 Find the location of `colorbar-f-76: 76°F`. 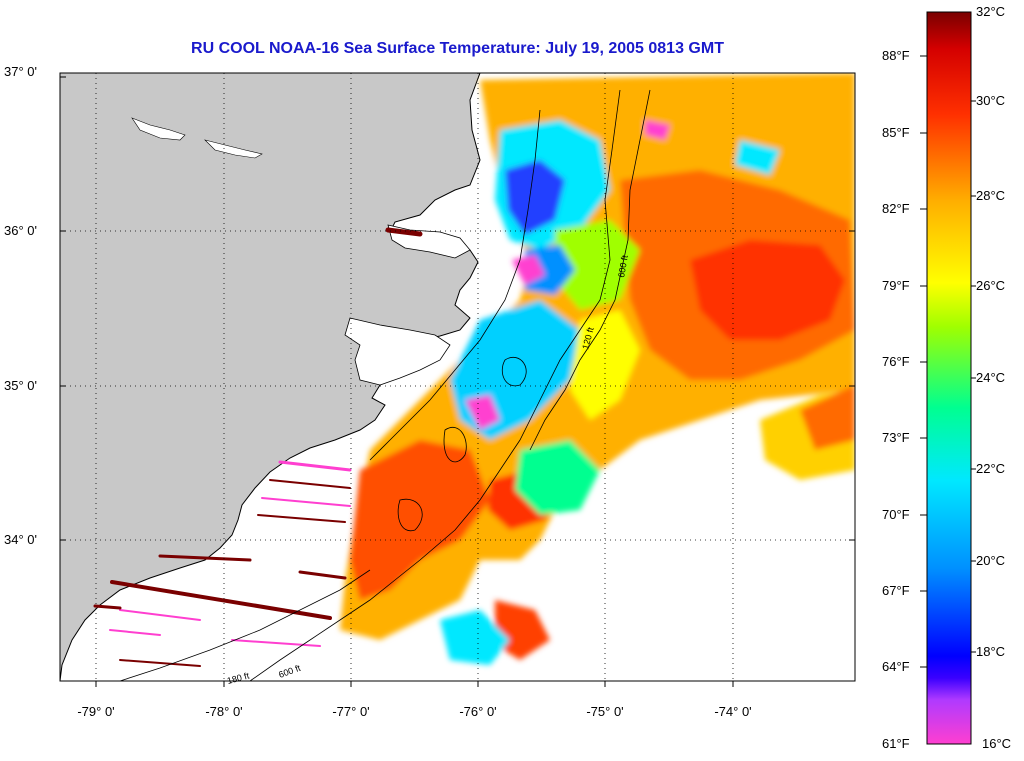

colorbar-f-76: 76°F is located at coordinates (896, 361).